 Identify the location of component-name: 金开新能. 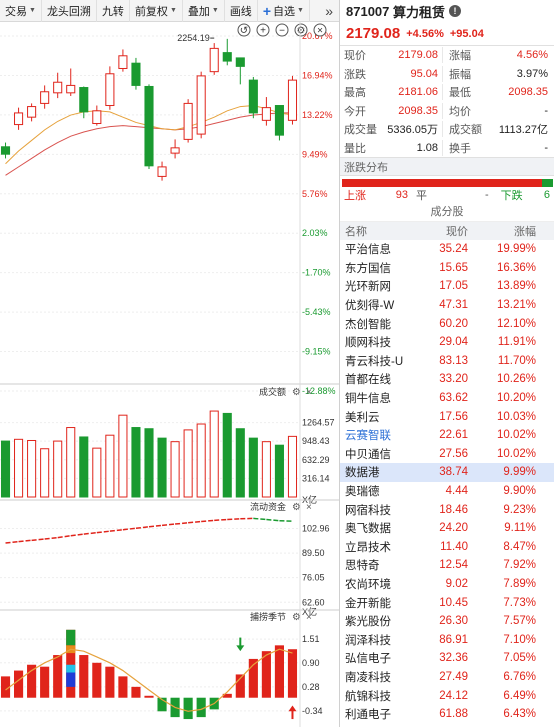
(368, 603).